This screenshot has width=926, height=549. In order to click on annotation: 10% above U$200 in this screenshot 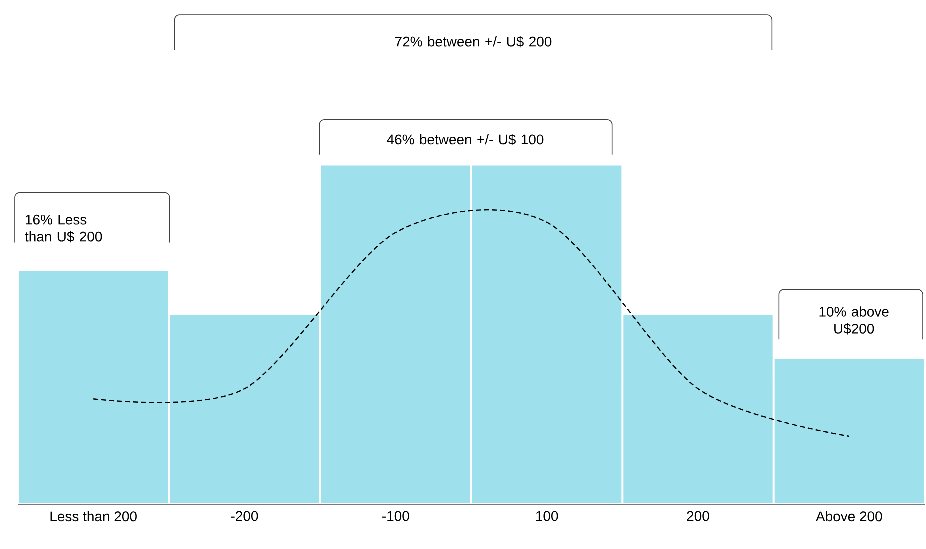, I will do `click(854, 320)`.